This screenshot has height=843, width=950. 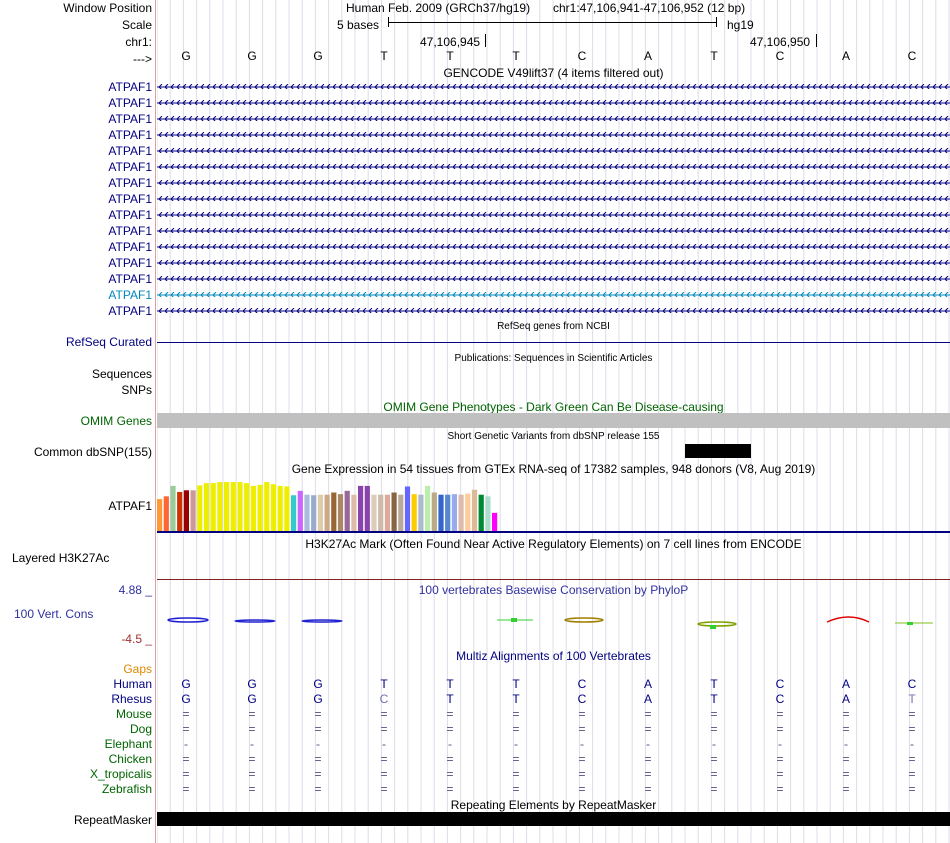 What do you see at coordinates (553, 326) in the screenshot?
I see `refseq-track-title: RefSeq genes from NCBI` at bounding box center [553, 326].